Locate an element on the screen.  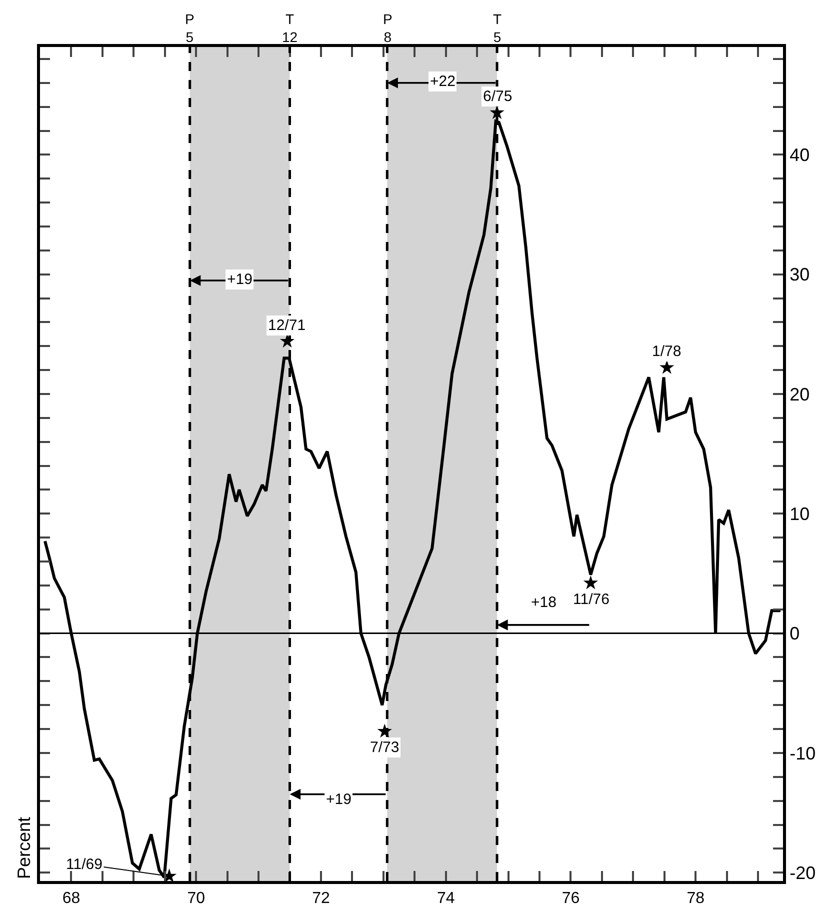
x-tick-label: 74 is located at coordinates (445, 899).